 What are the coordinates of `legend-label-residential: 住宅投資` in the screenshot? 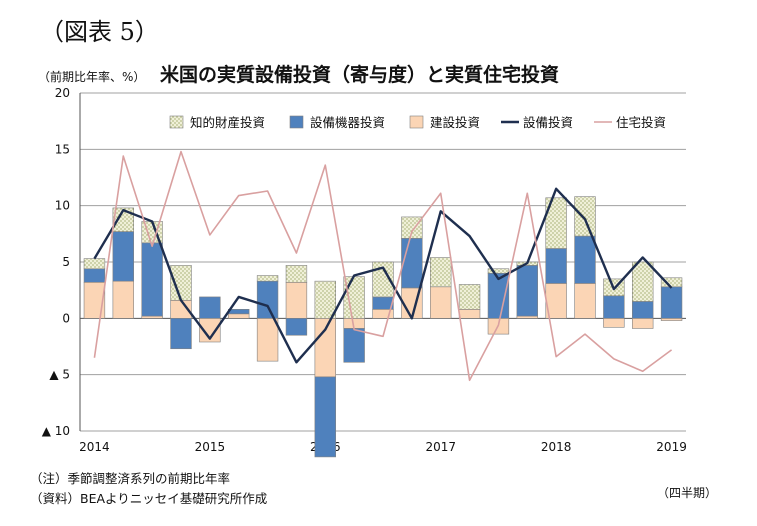 It's located at (641, 122).